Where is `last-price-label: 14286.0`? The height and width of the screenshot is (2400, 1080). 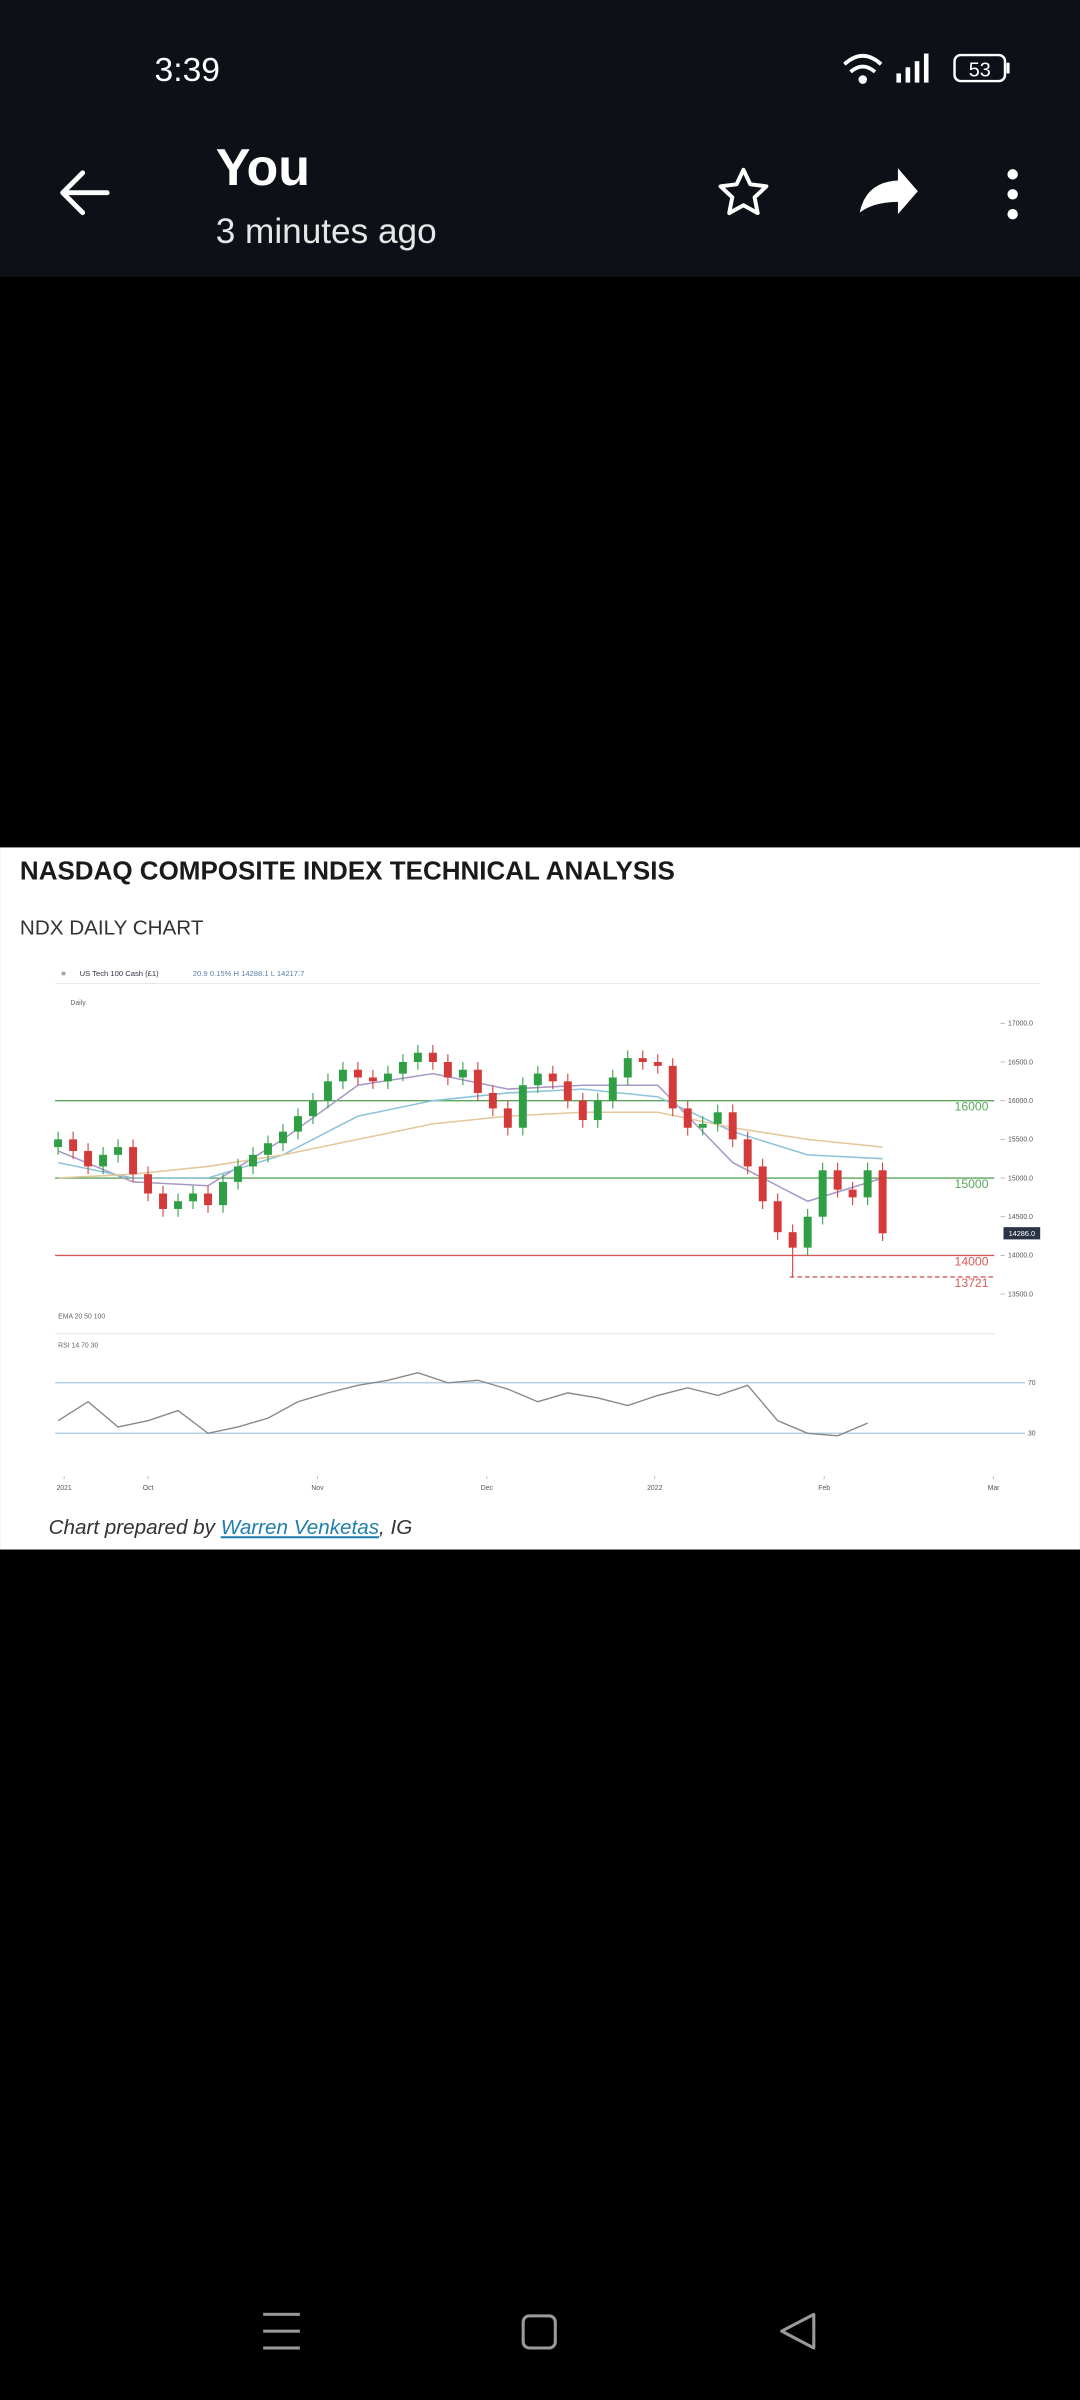
last-price-label: 14286.0 is located at coordinates (1022, 1233).